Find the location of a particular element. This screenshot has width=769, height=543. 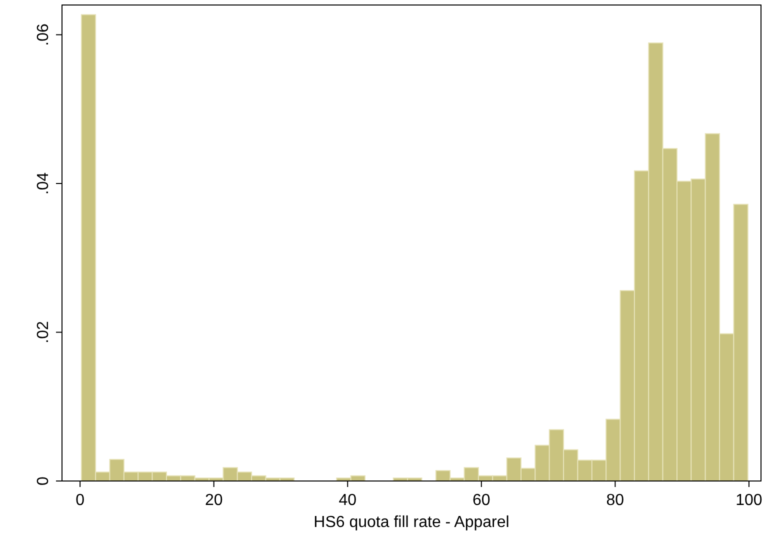

x-tick-label: 60 is located at coordinates (481, 500).